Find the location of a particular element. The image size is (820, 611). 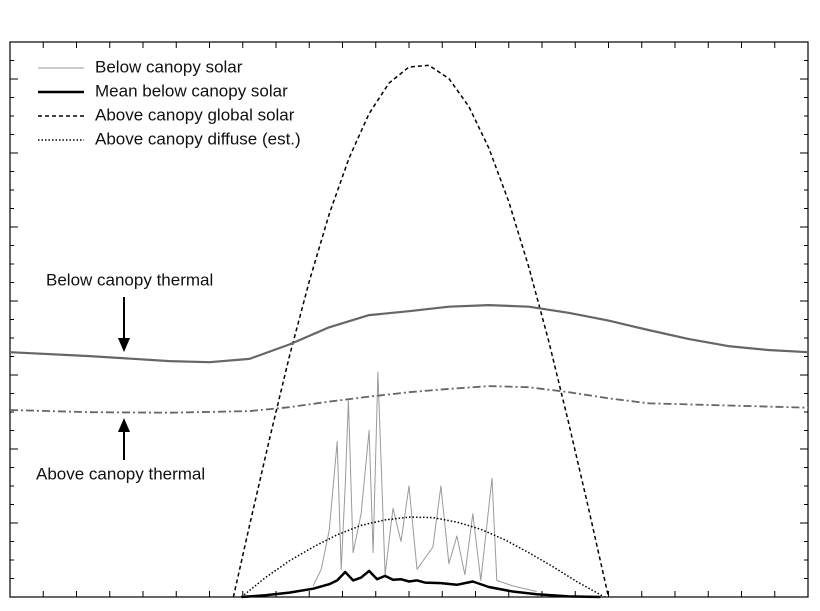

annotation-text: Below canopy thermal is located at coordinates (129, 279).